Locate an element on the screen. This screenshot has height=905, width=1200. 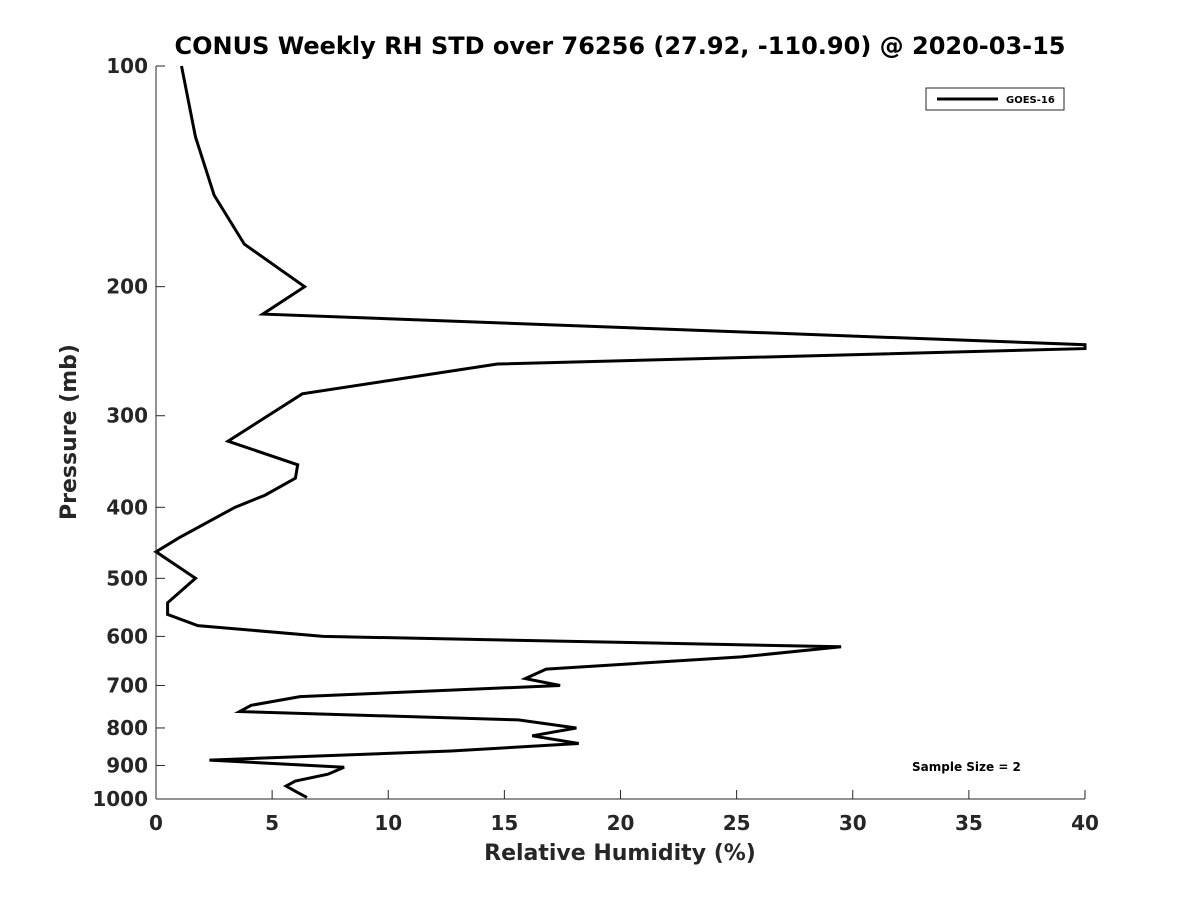
y-tick-label: 800 is located at coordinates (127, 728).